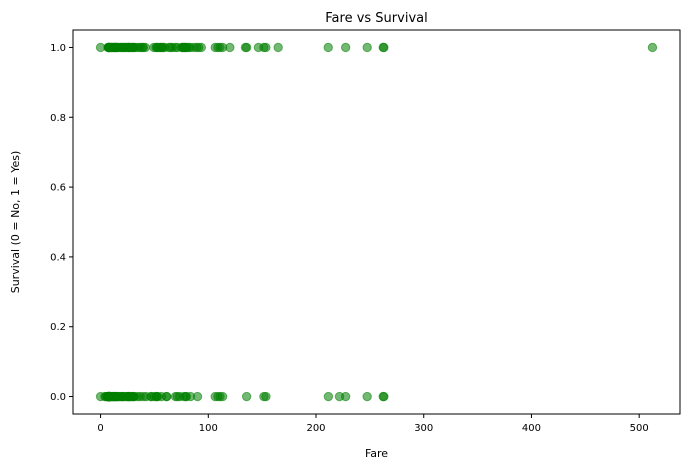 Image resolution: width=691 pixels, height=475 pixels. Describe the element at coordinates (58, 327) in the screenshot. I see `y-tick-label: 0.2` at that location.